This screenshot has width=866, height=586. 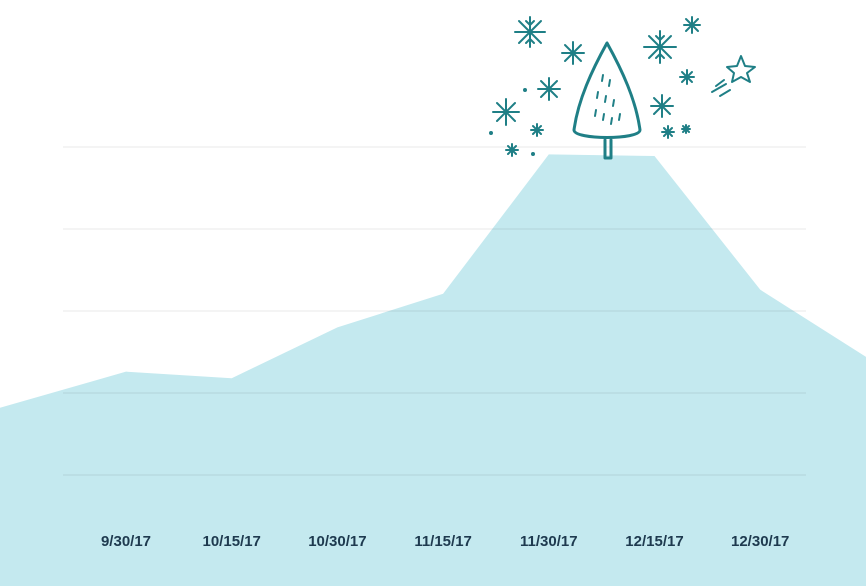 I want to click on x-tick-label: 11/15/17, so click(x=443, y=541).